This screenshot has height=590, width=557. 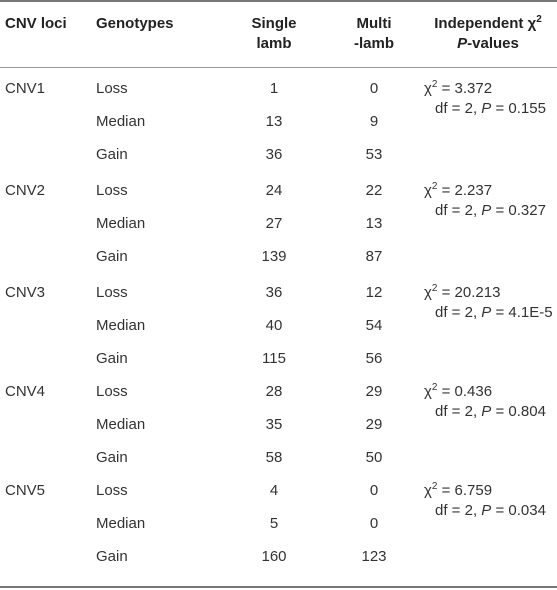 What do you see at coordinates (485, 23) in the screenshot?
I see `header-indep-line1: Independent χ` at bounding box center [485, 23].